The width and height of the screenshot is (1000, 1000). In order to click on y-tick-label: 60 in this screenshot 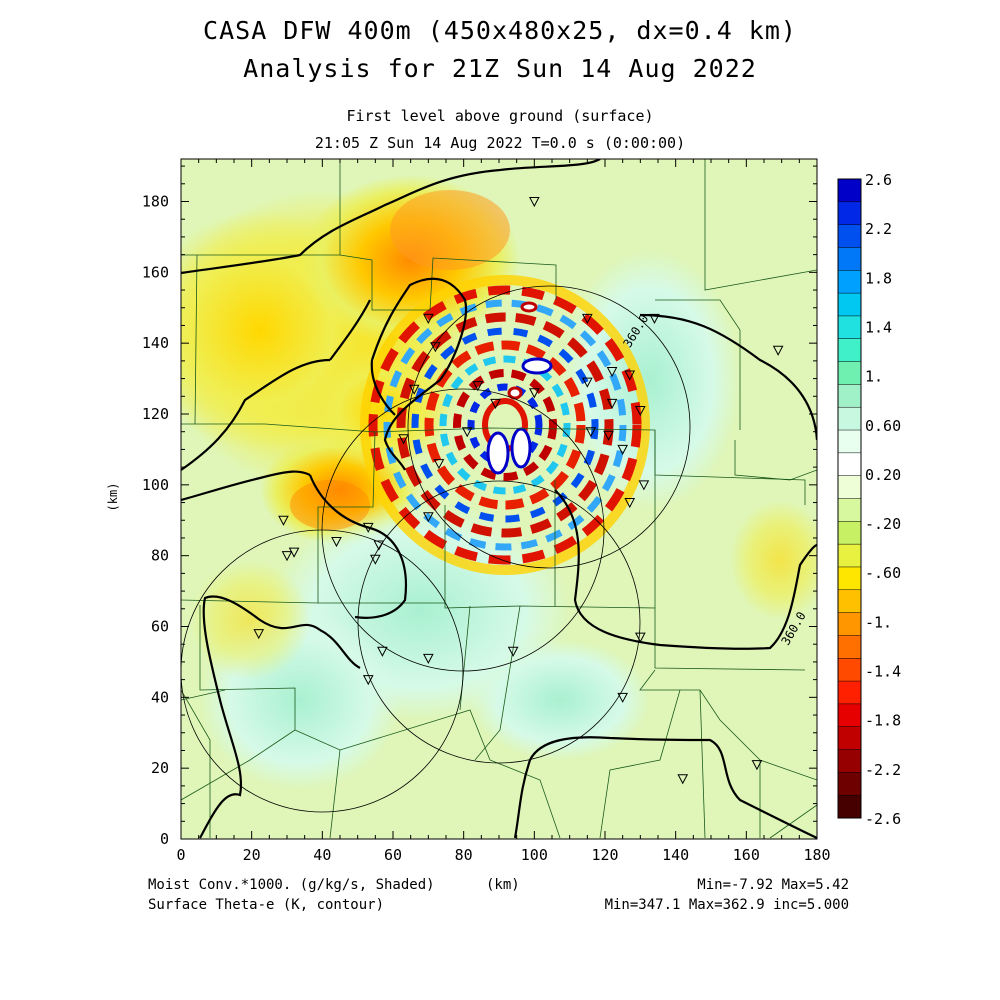, I will do `click(160, 627)`.